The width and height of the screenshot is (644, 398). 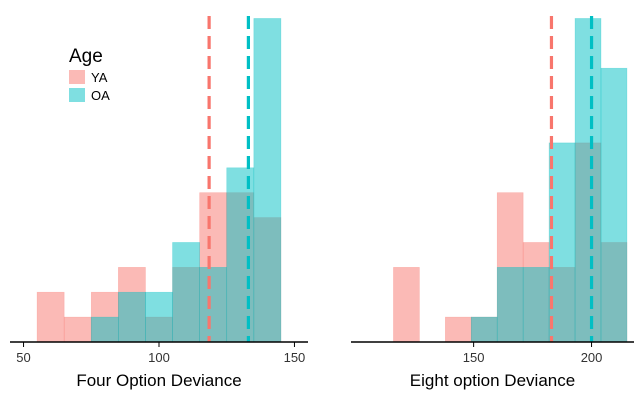 What do you see at coordinates (158, 380) in the screenshot?
I see `x-axis-label: Four Option Deviance` at bounding box center [158, 380].